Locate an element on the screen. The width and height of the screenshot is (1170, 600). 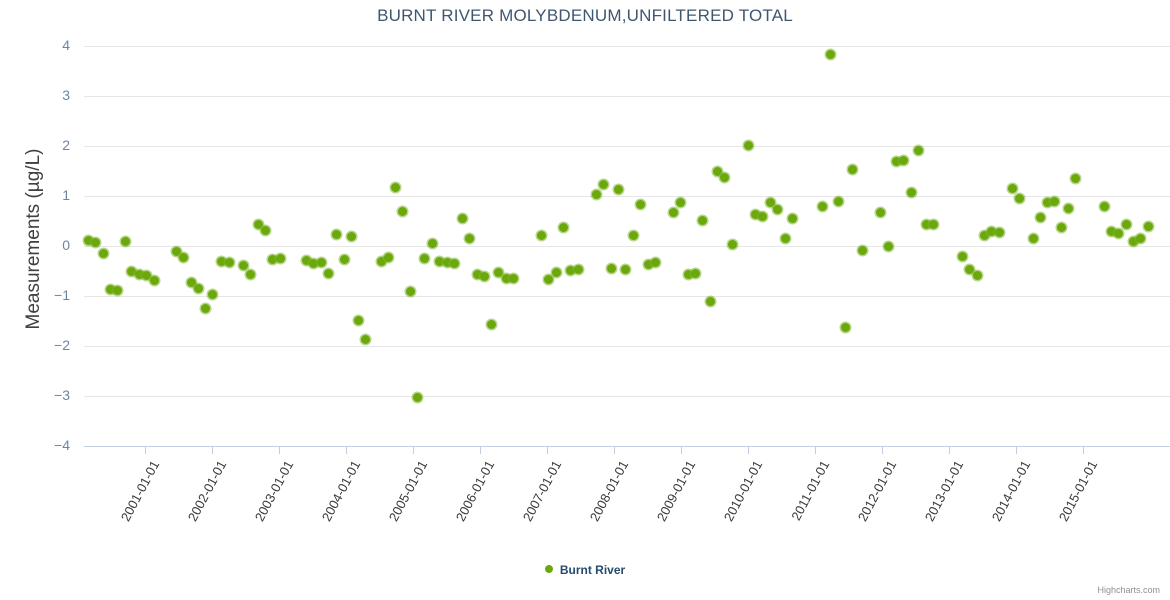
legend-item-burnt-river: Burnt River is located at coordinates (584, 569).